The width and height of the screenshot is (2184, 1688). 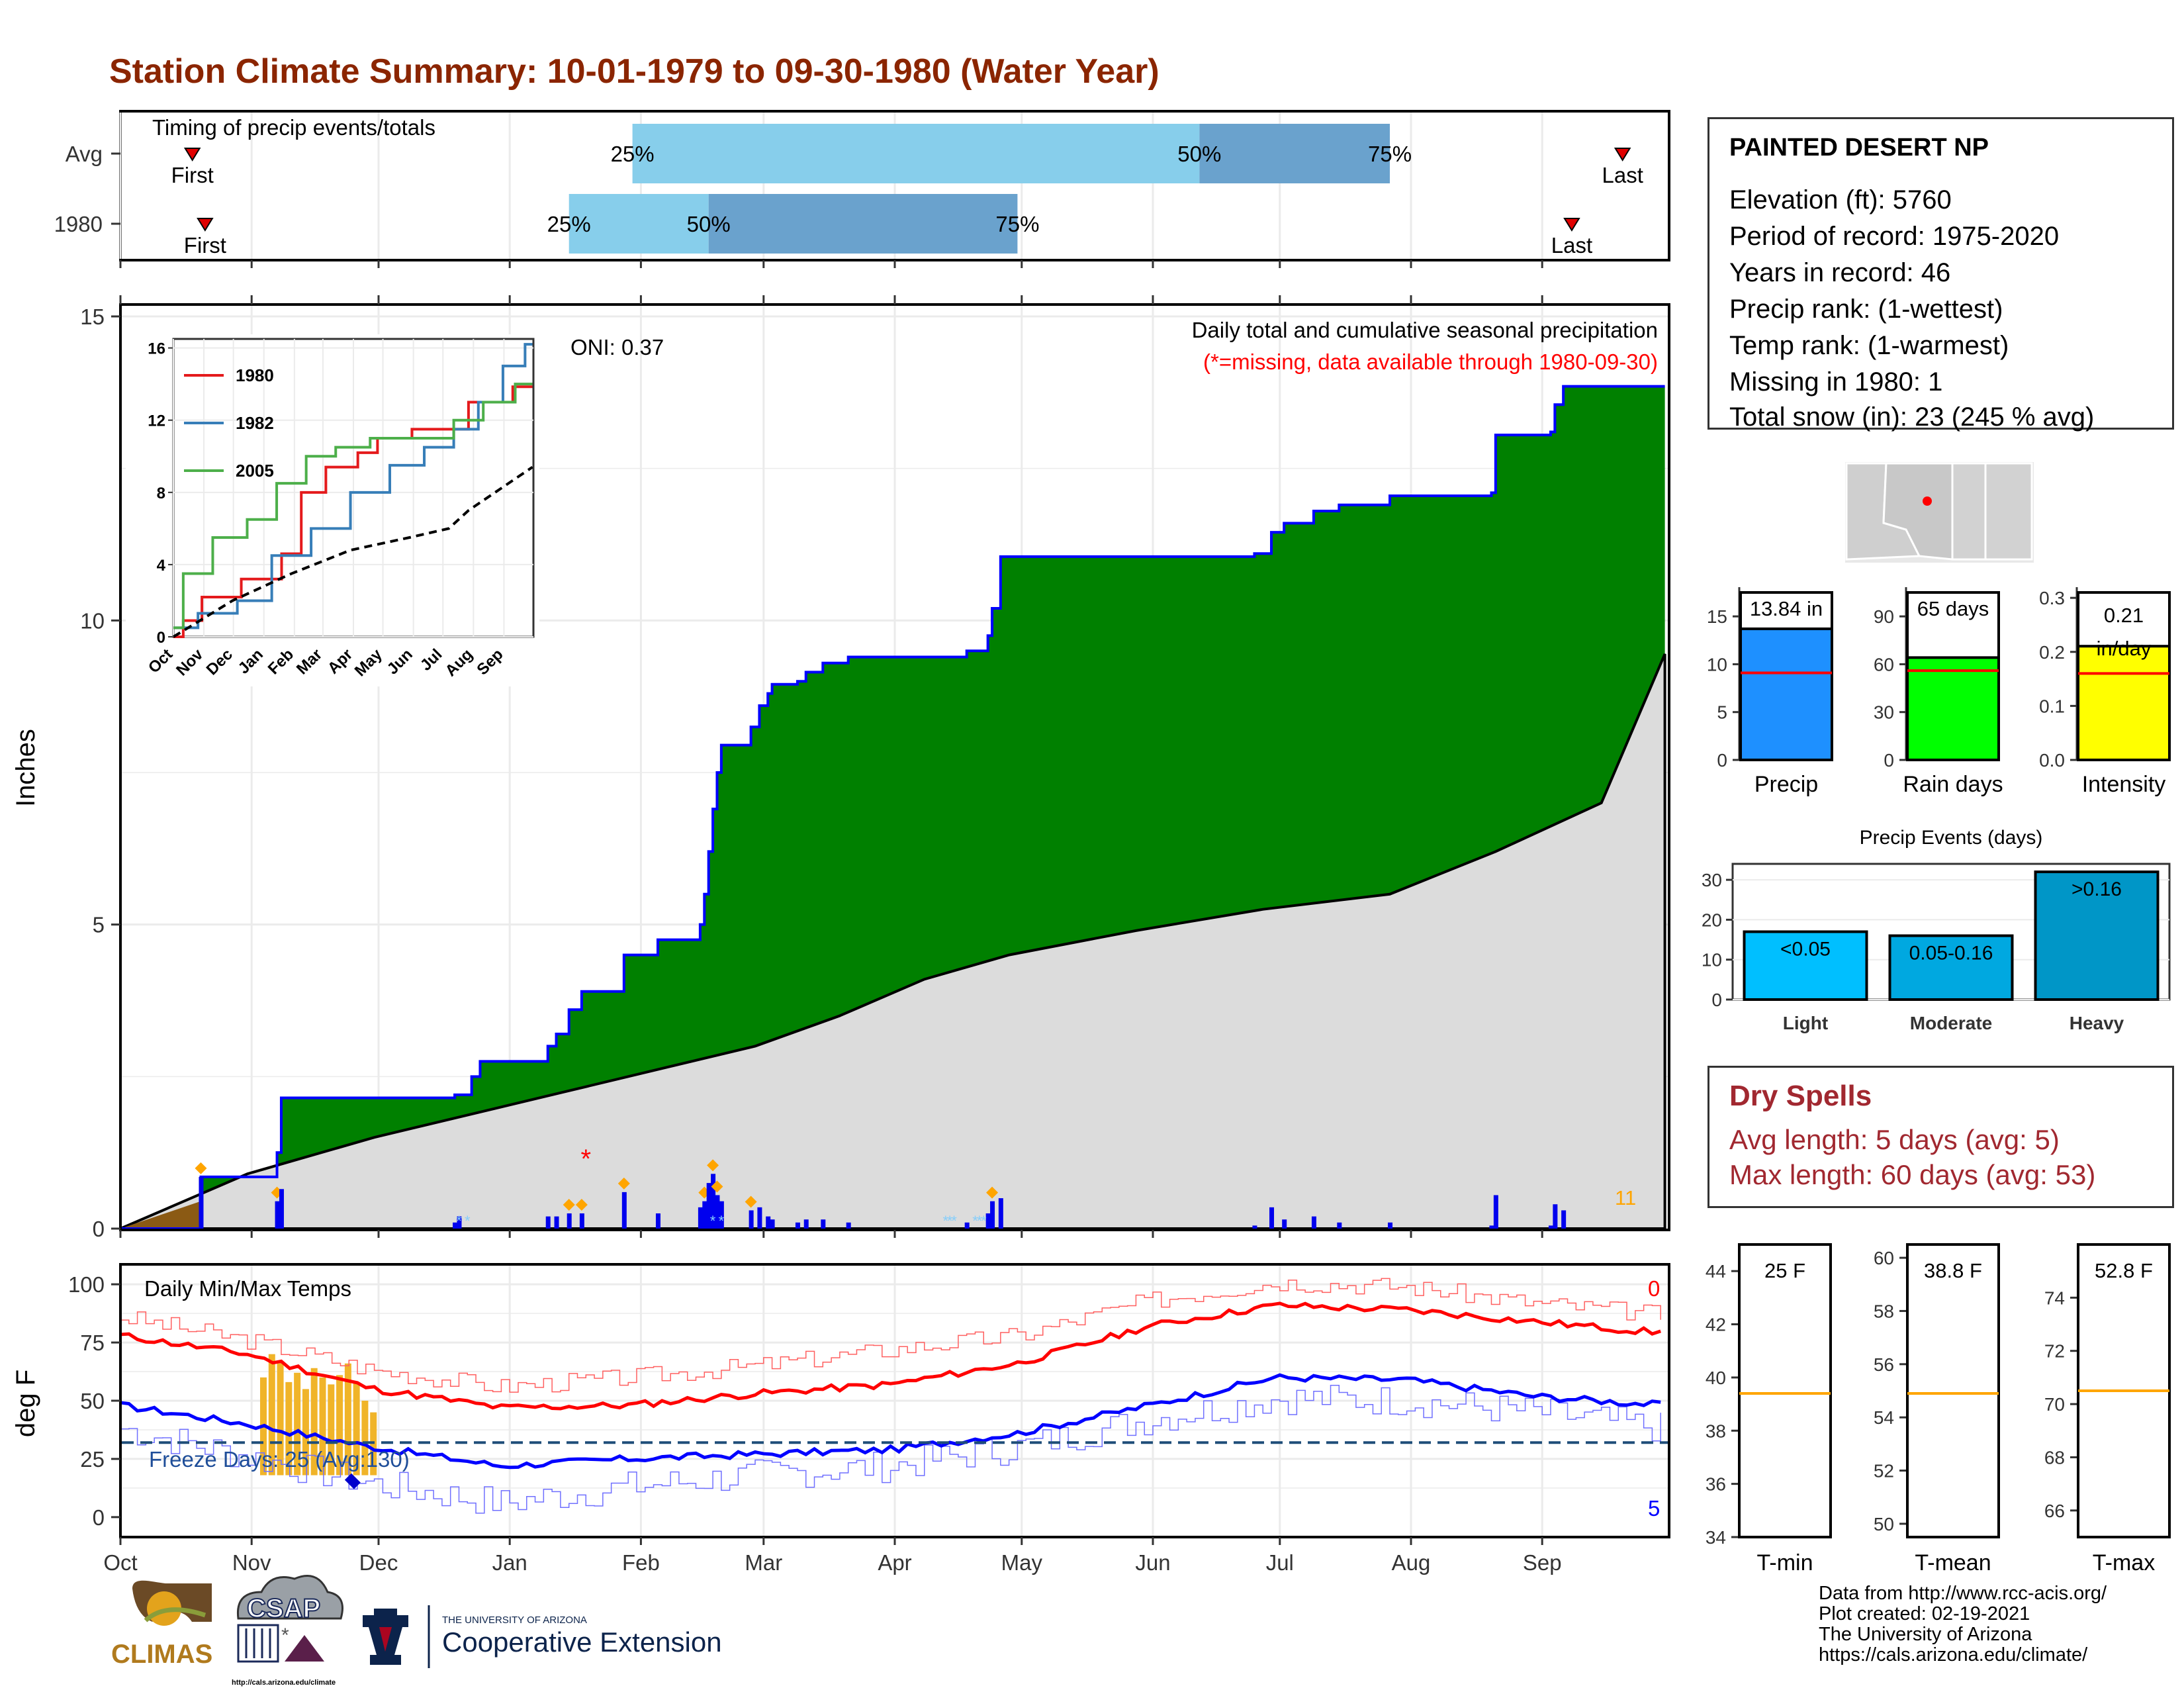 What do you see at coordinates (1785, 1390) in the screenshot?
I see `tmin_box-frame` at bounding box center [1785, 1390].